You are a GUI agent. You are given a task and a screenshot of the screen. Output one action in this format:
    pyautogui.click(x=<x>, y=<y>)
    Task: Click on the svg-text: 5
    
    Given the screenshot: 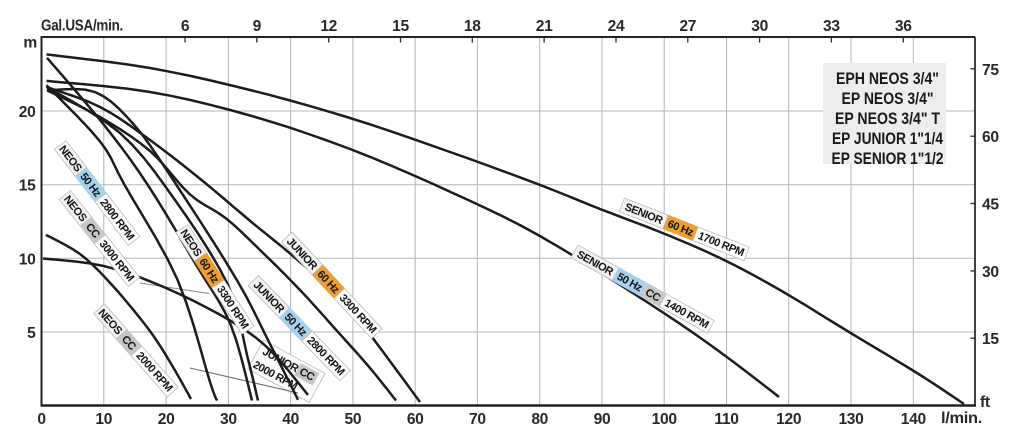 What is the action you would take?
    pyautogui.click(x=31, y=333)
    